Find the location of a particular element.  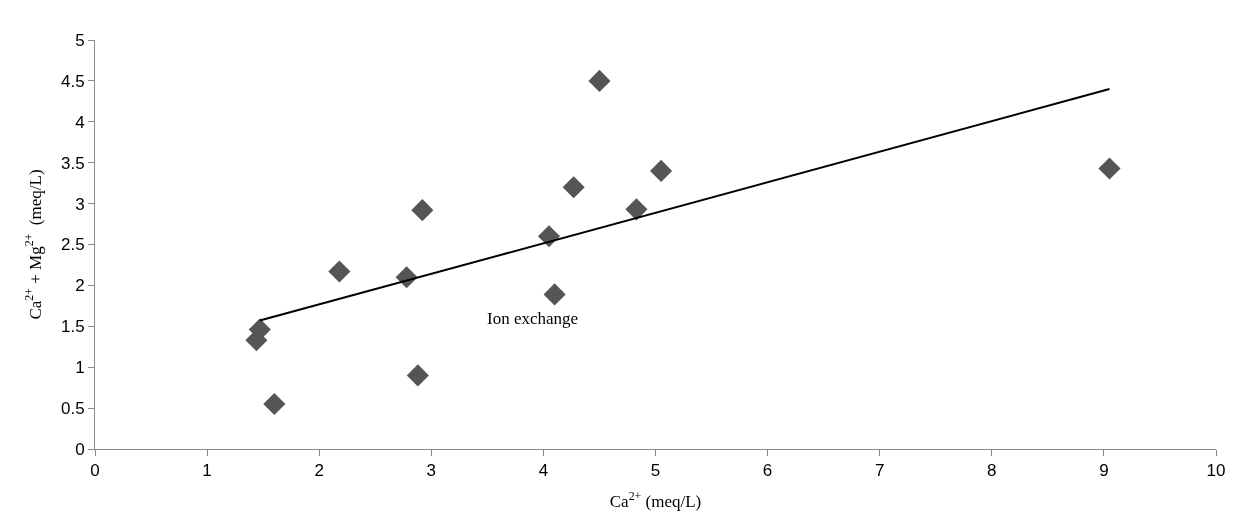

annotation: Ion exchange is located at coordinates (533, 318).